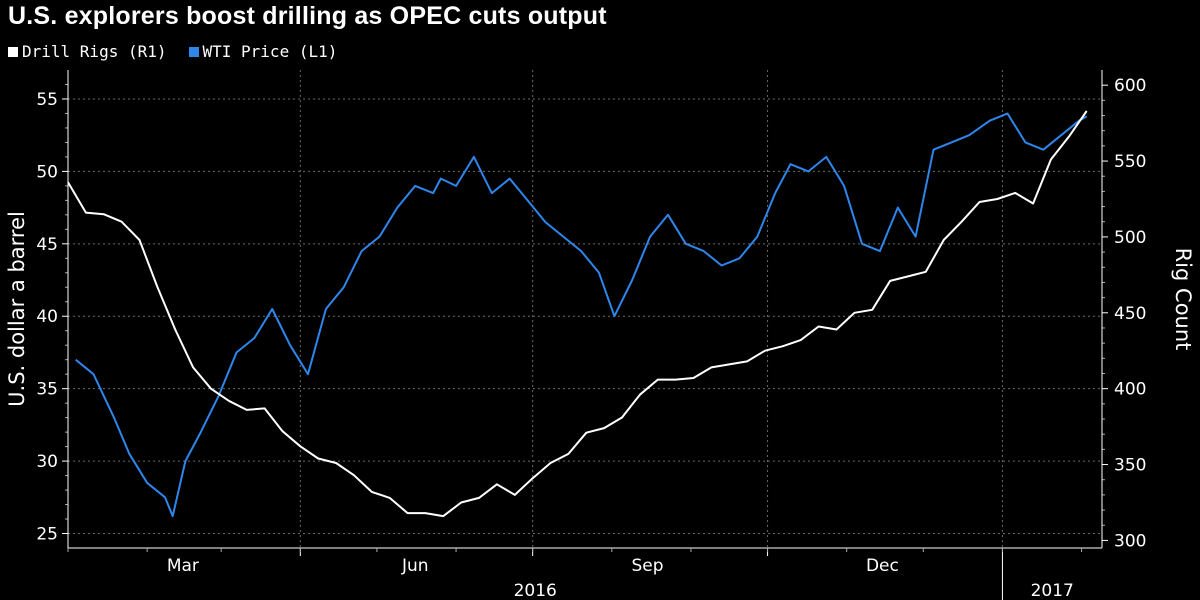  I want to click on x-tick-label: Dec, so click(882, 566).